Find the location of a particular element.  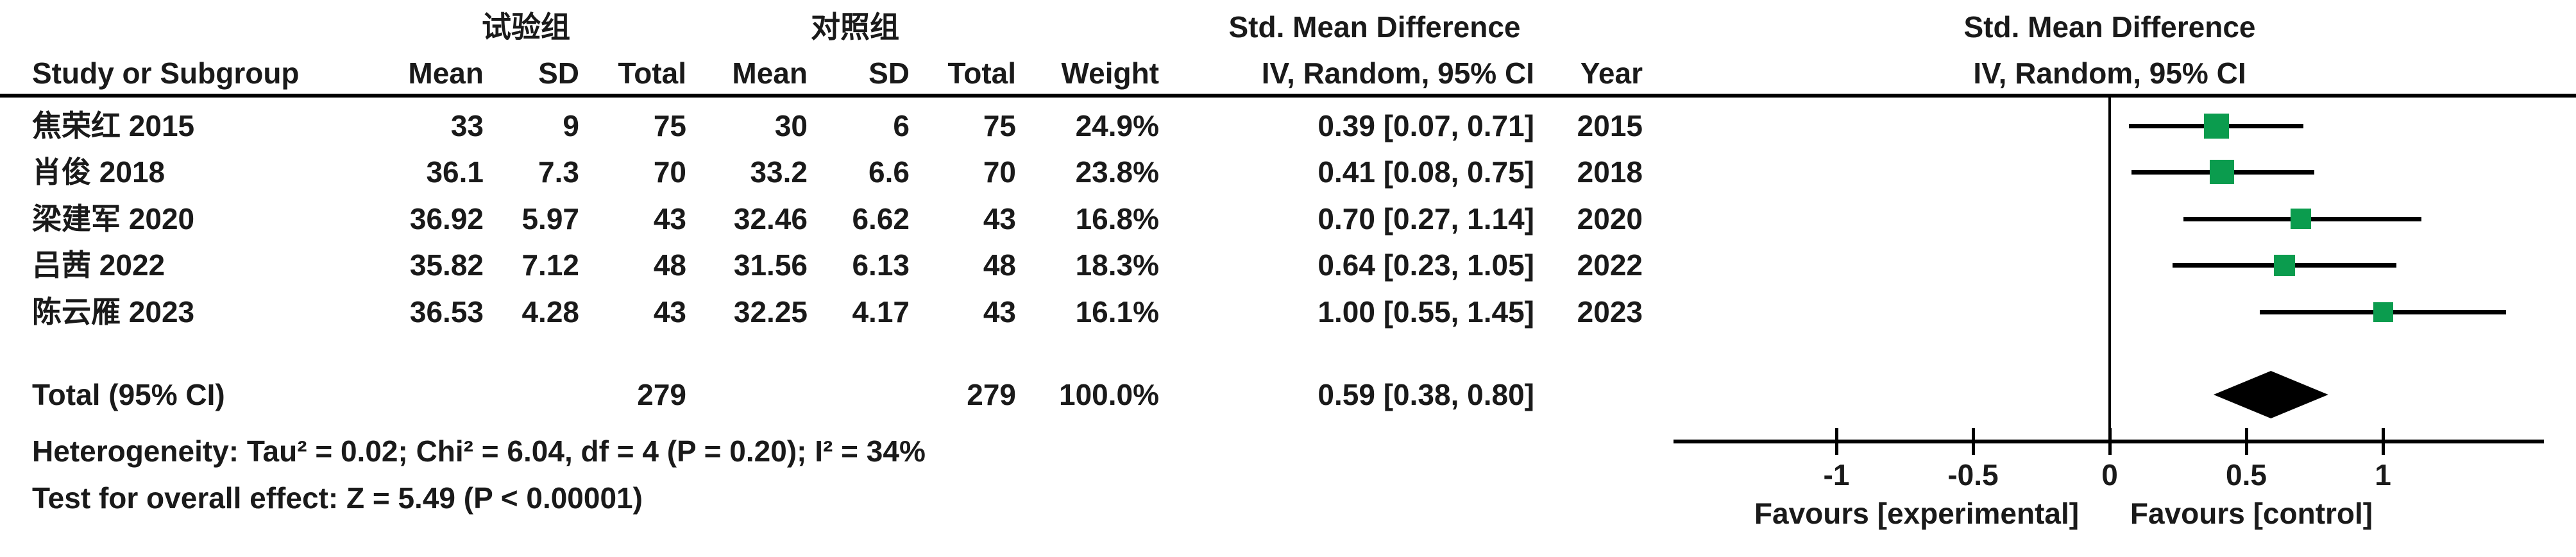

weight-value: 18.3% is located at coordinates (1117, 265).